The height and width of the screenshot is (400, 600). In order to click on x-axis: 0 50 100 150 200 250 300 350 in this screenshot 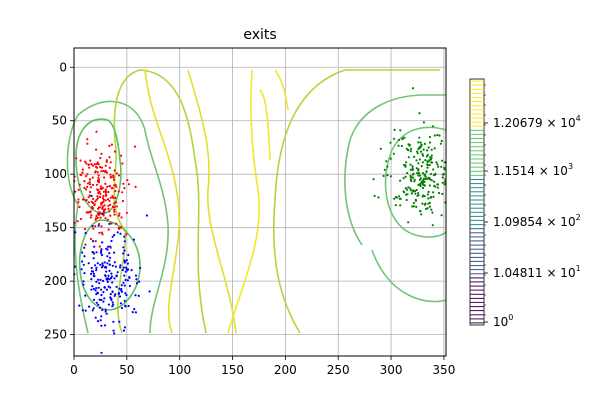, I will do `click(262, 366)`.